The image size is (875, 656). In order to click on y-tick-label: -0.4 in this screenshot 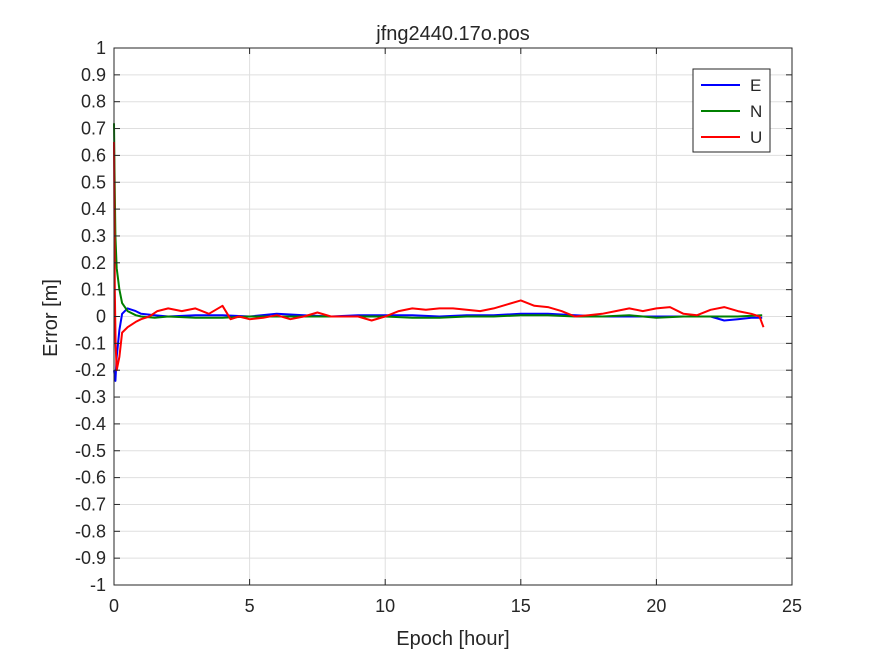, I will do `click(90, 424)`.